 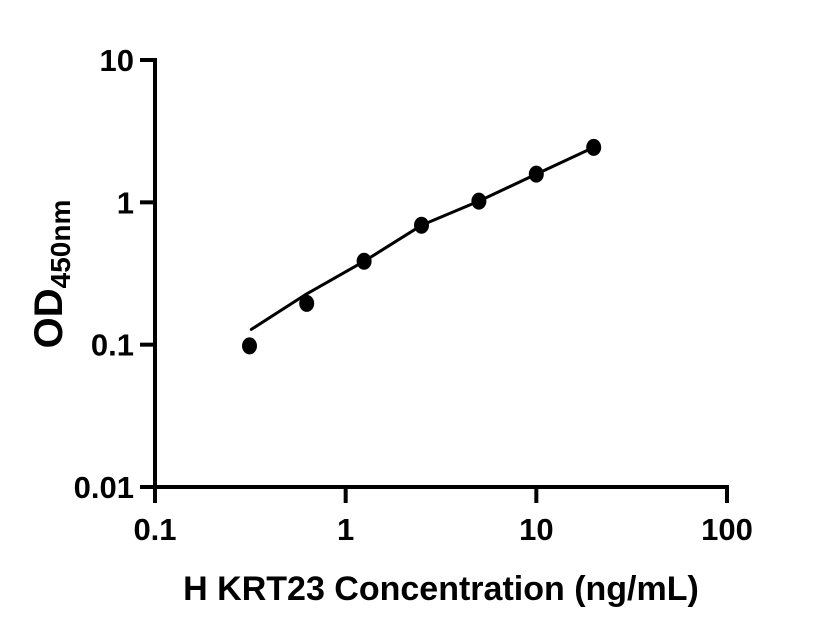 I want to click on x-tick-label: 1, so click(x=345, y=529).